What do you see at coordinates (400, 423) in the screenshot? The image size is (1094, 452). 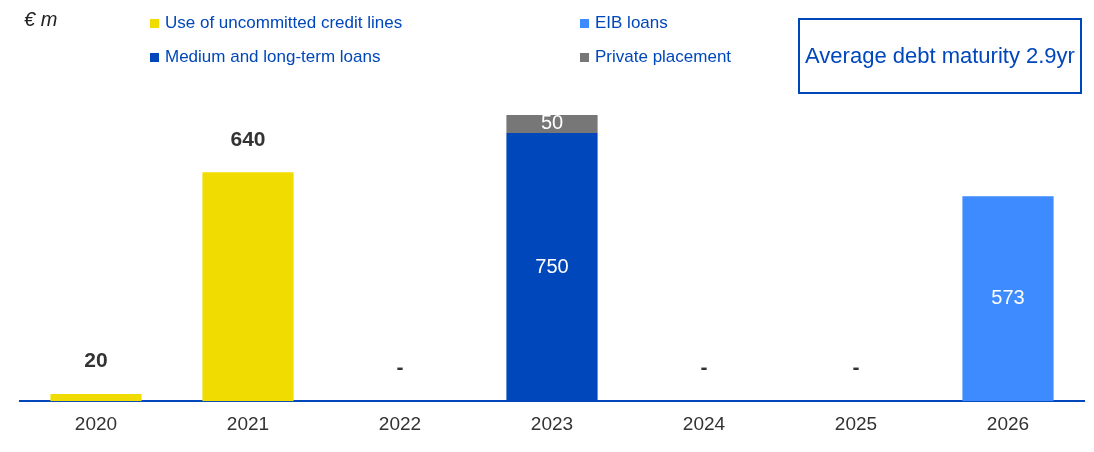 I see `x-tick-label: 2022` at bounding box center [400, 423].